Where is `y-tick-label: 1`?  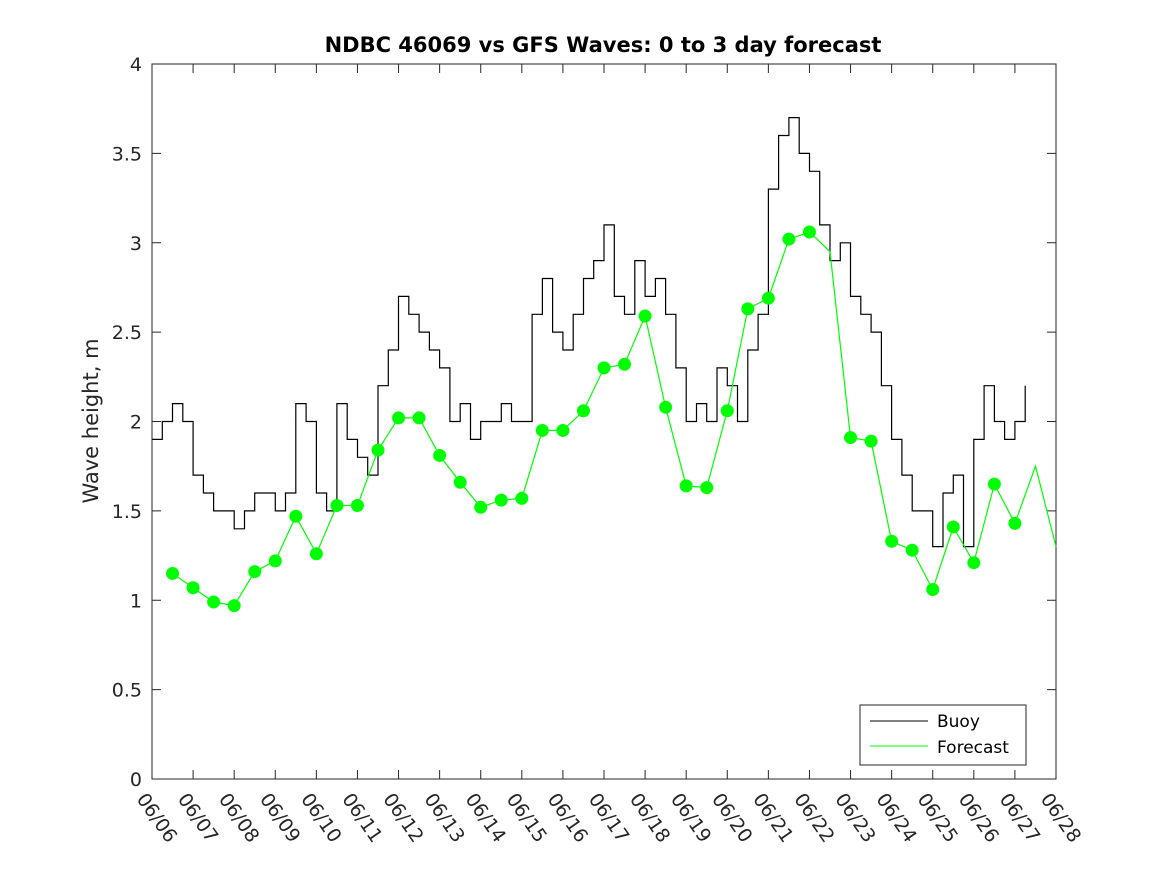
y-tick-label: 1 is located at coordinates (136, 601).